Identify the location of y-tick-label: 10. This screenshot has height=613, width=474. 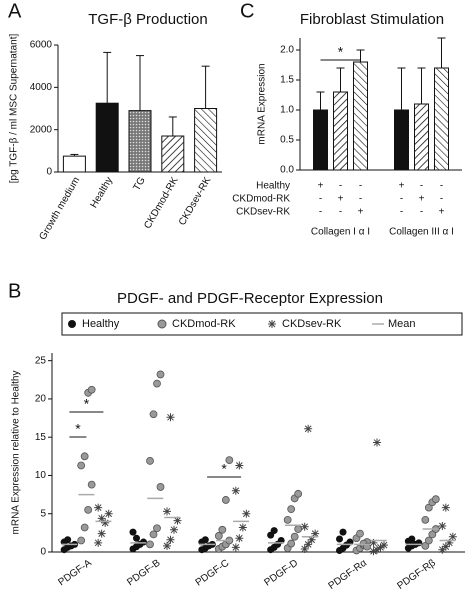
(41, 475).